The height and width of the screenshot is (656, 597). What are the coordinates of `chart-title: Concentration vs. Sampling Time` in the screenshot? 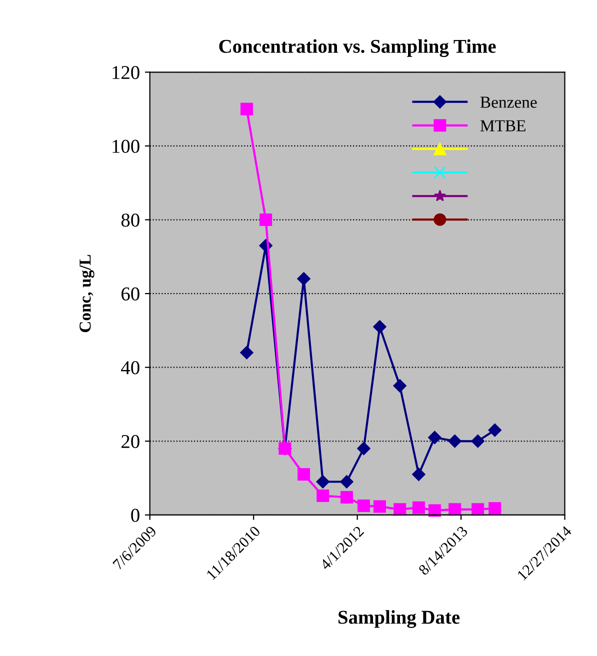 It's located at (357, 48).